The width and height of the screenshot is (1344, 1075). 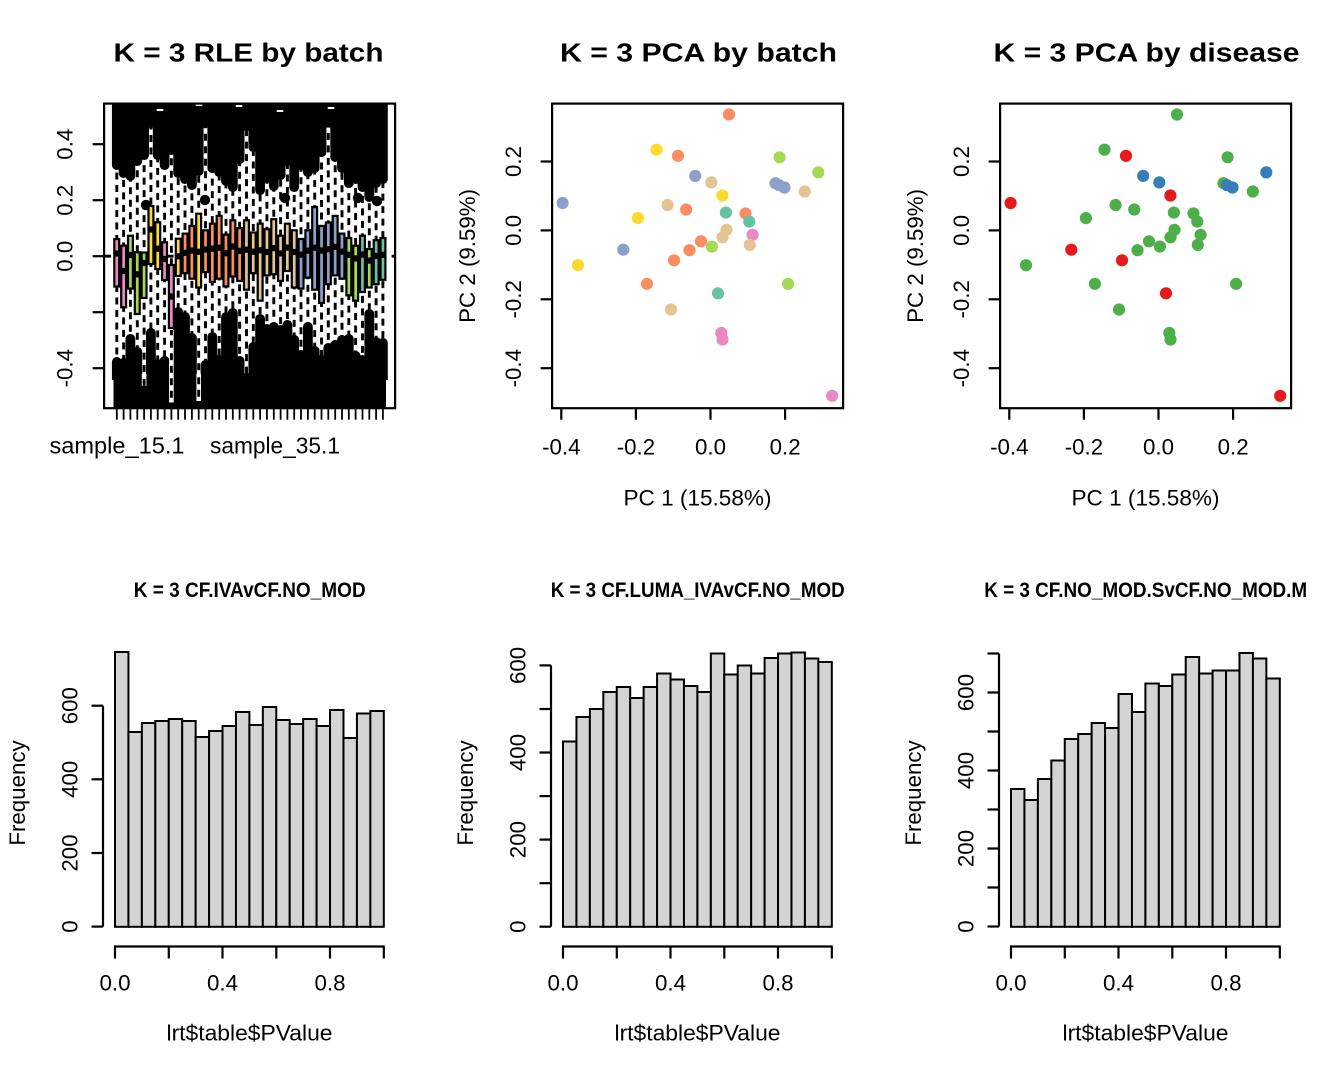 What do you see at coordinates (275, 446) in the screenshot?
I see `svg-text: sample_35.1` at bounding box center [275, 446].